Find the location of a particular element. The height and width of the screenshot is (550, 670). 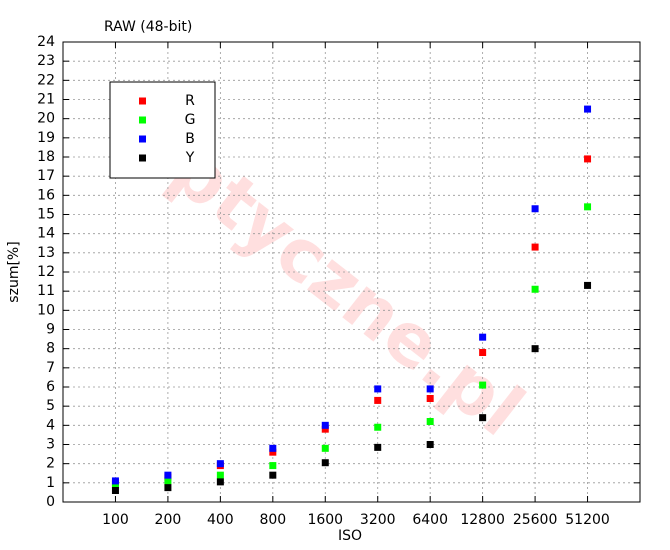

legend-label: B is located at coordinates (190, 139).